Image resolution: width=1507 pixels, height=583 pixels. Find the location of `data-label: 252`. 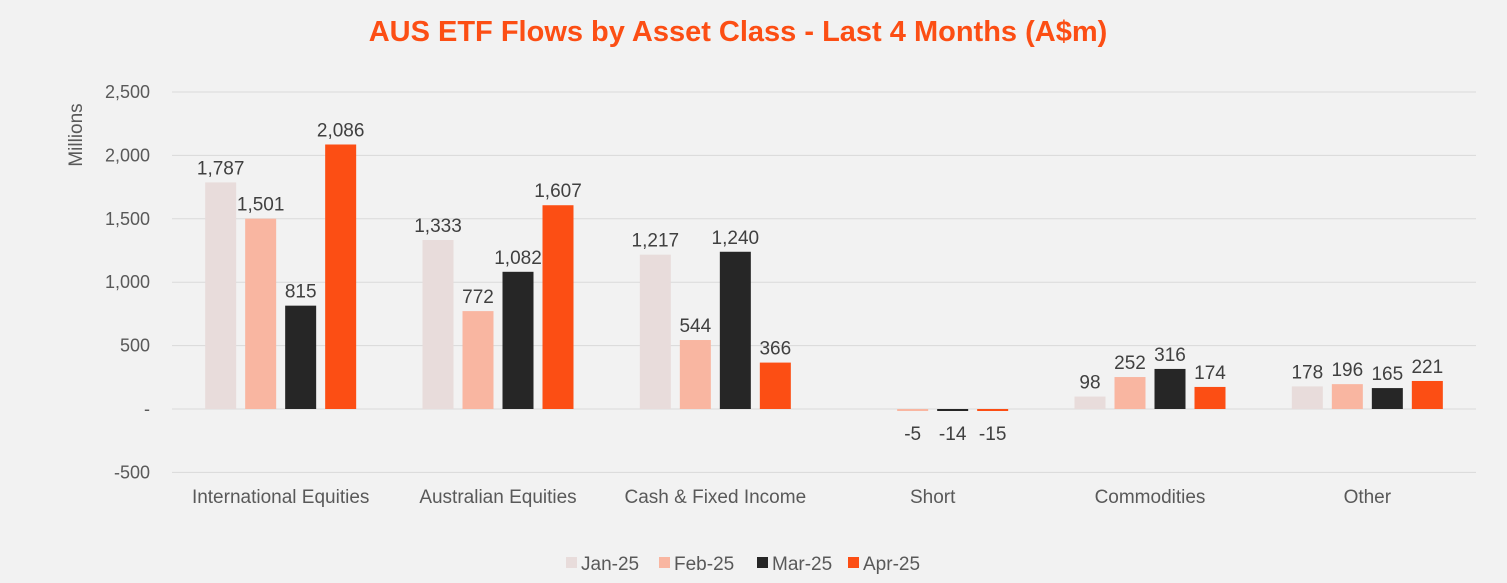

data-label: 252 is located at coordinates (1130, 363).